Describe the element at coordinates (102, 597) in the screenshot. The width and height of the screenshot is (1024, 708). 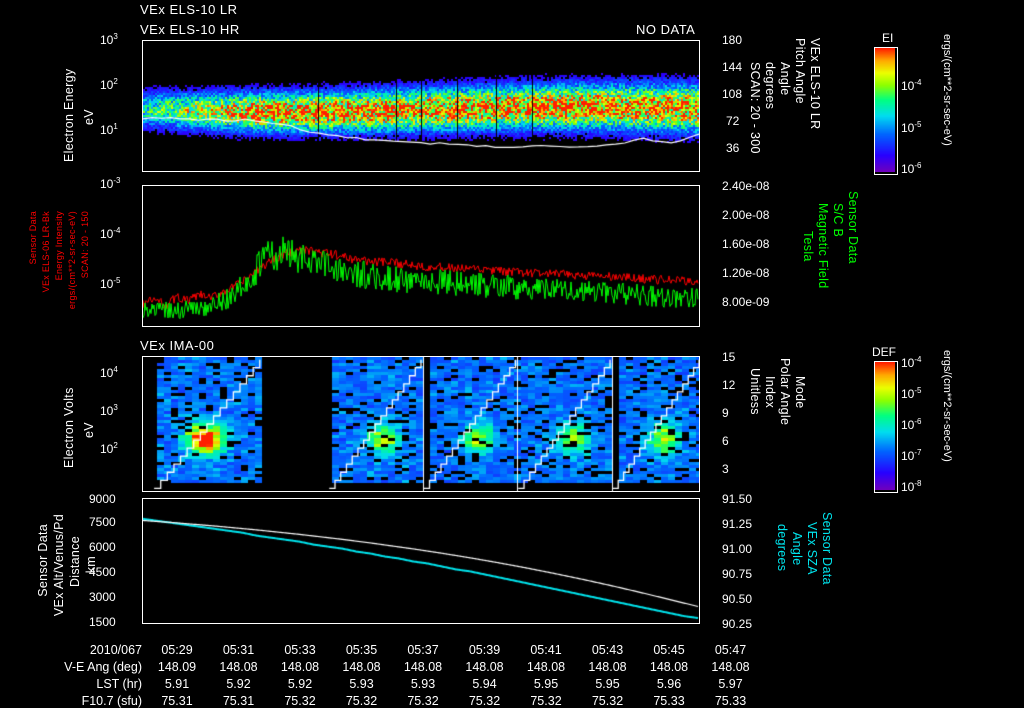
I see `panel4-ytick-4: 3000` at that location.